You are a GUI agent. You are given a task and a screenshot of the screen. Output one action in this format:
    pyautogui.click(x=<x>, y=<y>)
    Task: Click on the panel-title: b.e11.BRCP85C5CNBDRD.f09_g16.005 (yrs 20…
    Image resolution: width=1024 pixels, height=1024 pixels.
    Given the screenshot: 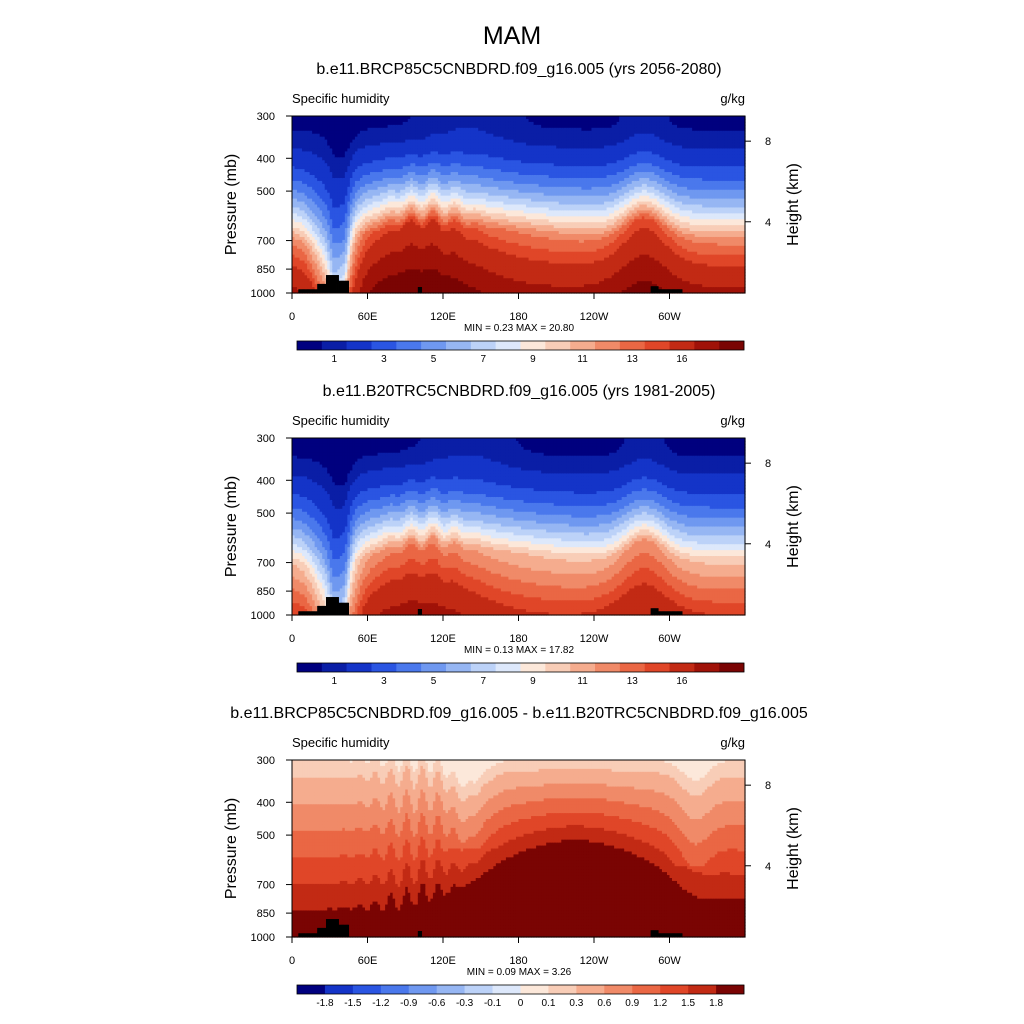 What is the action you would take?
    pyautogui.click(x=518, y=69)
    